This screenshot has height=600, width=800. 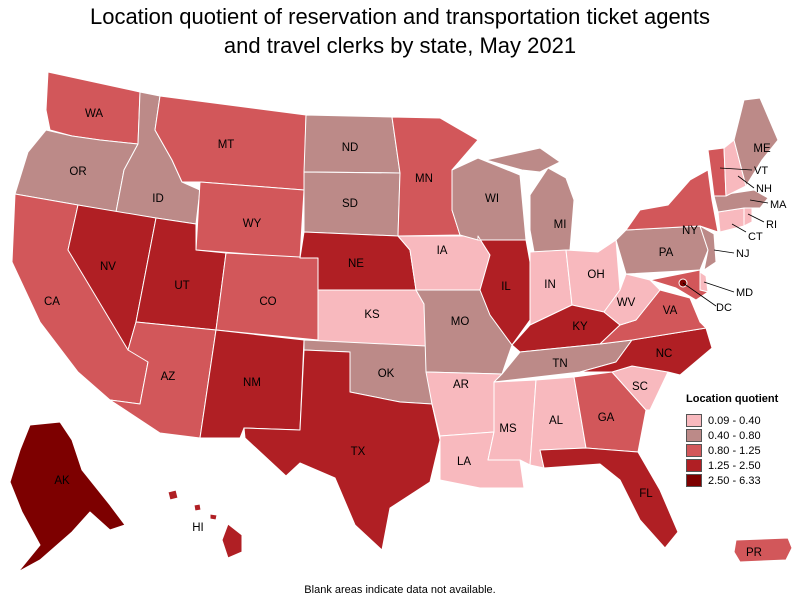 I want to click on legend-label-3: 1.25 - 2.50, so click(x=734, y=465).